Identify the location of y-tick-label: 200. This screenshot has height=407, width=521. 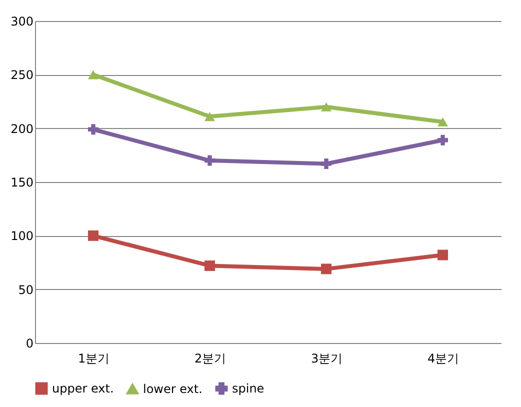
(22, 129).